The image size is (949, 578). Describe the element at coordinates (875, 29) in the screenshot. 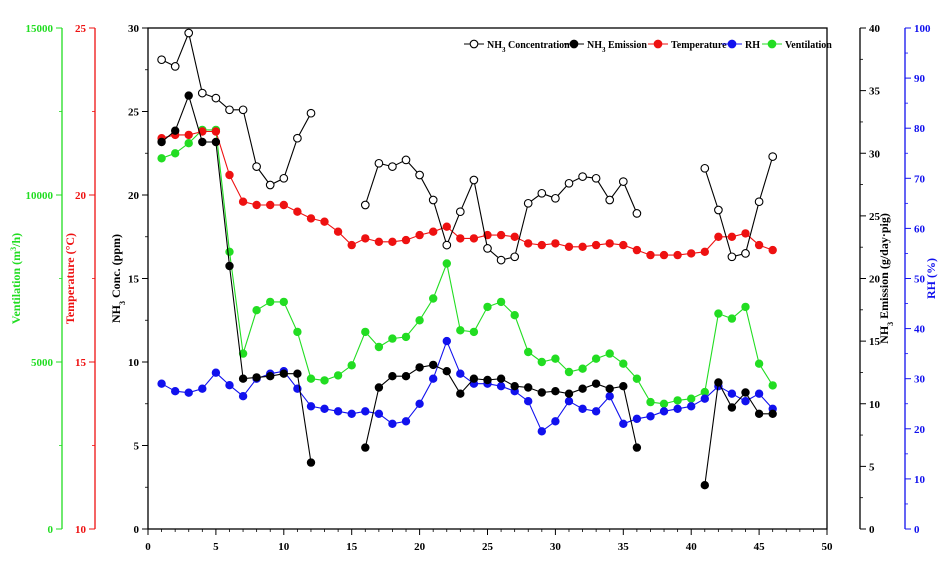

I see `emis-tick-label: 40` at that location.